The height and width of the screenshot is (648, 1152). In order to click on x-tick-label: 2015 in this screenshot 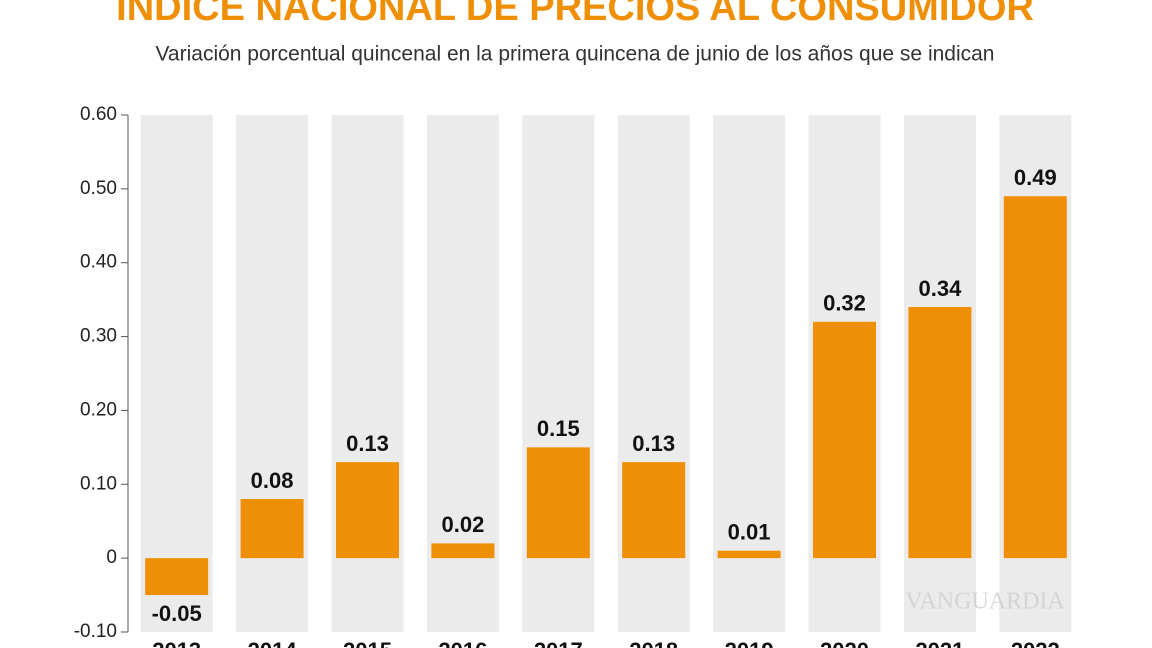, I will do `click(367, 643)`.